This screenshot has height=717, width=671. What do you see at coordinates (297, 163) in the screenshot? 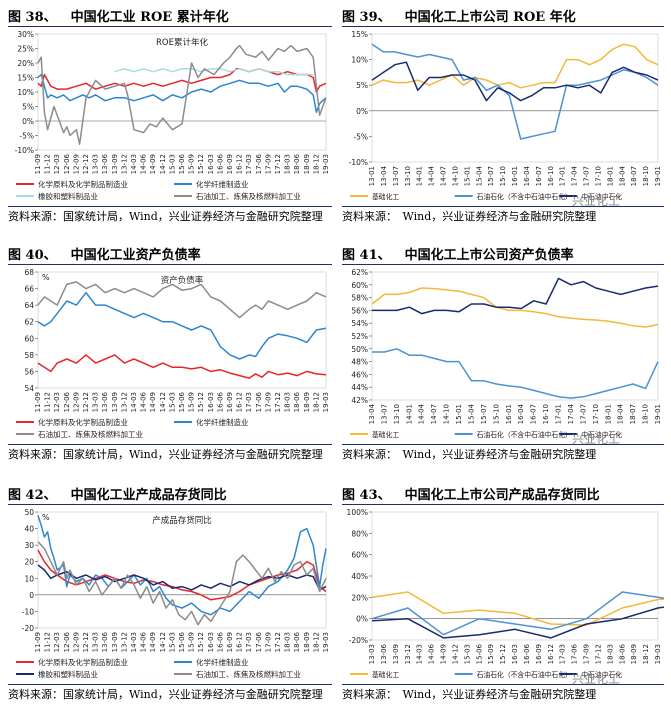
I see `x-tick-label: 18-06` at bounding box center [297, 163].